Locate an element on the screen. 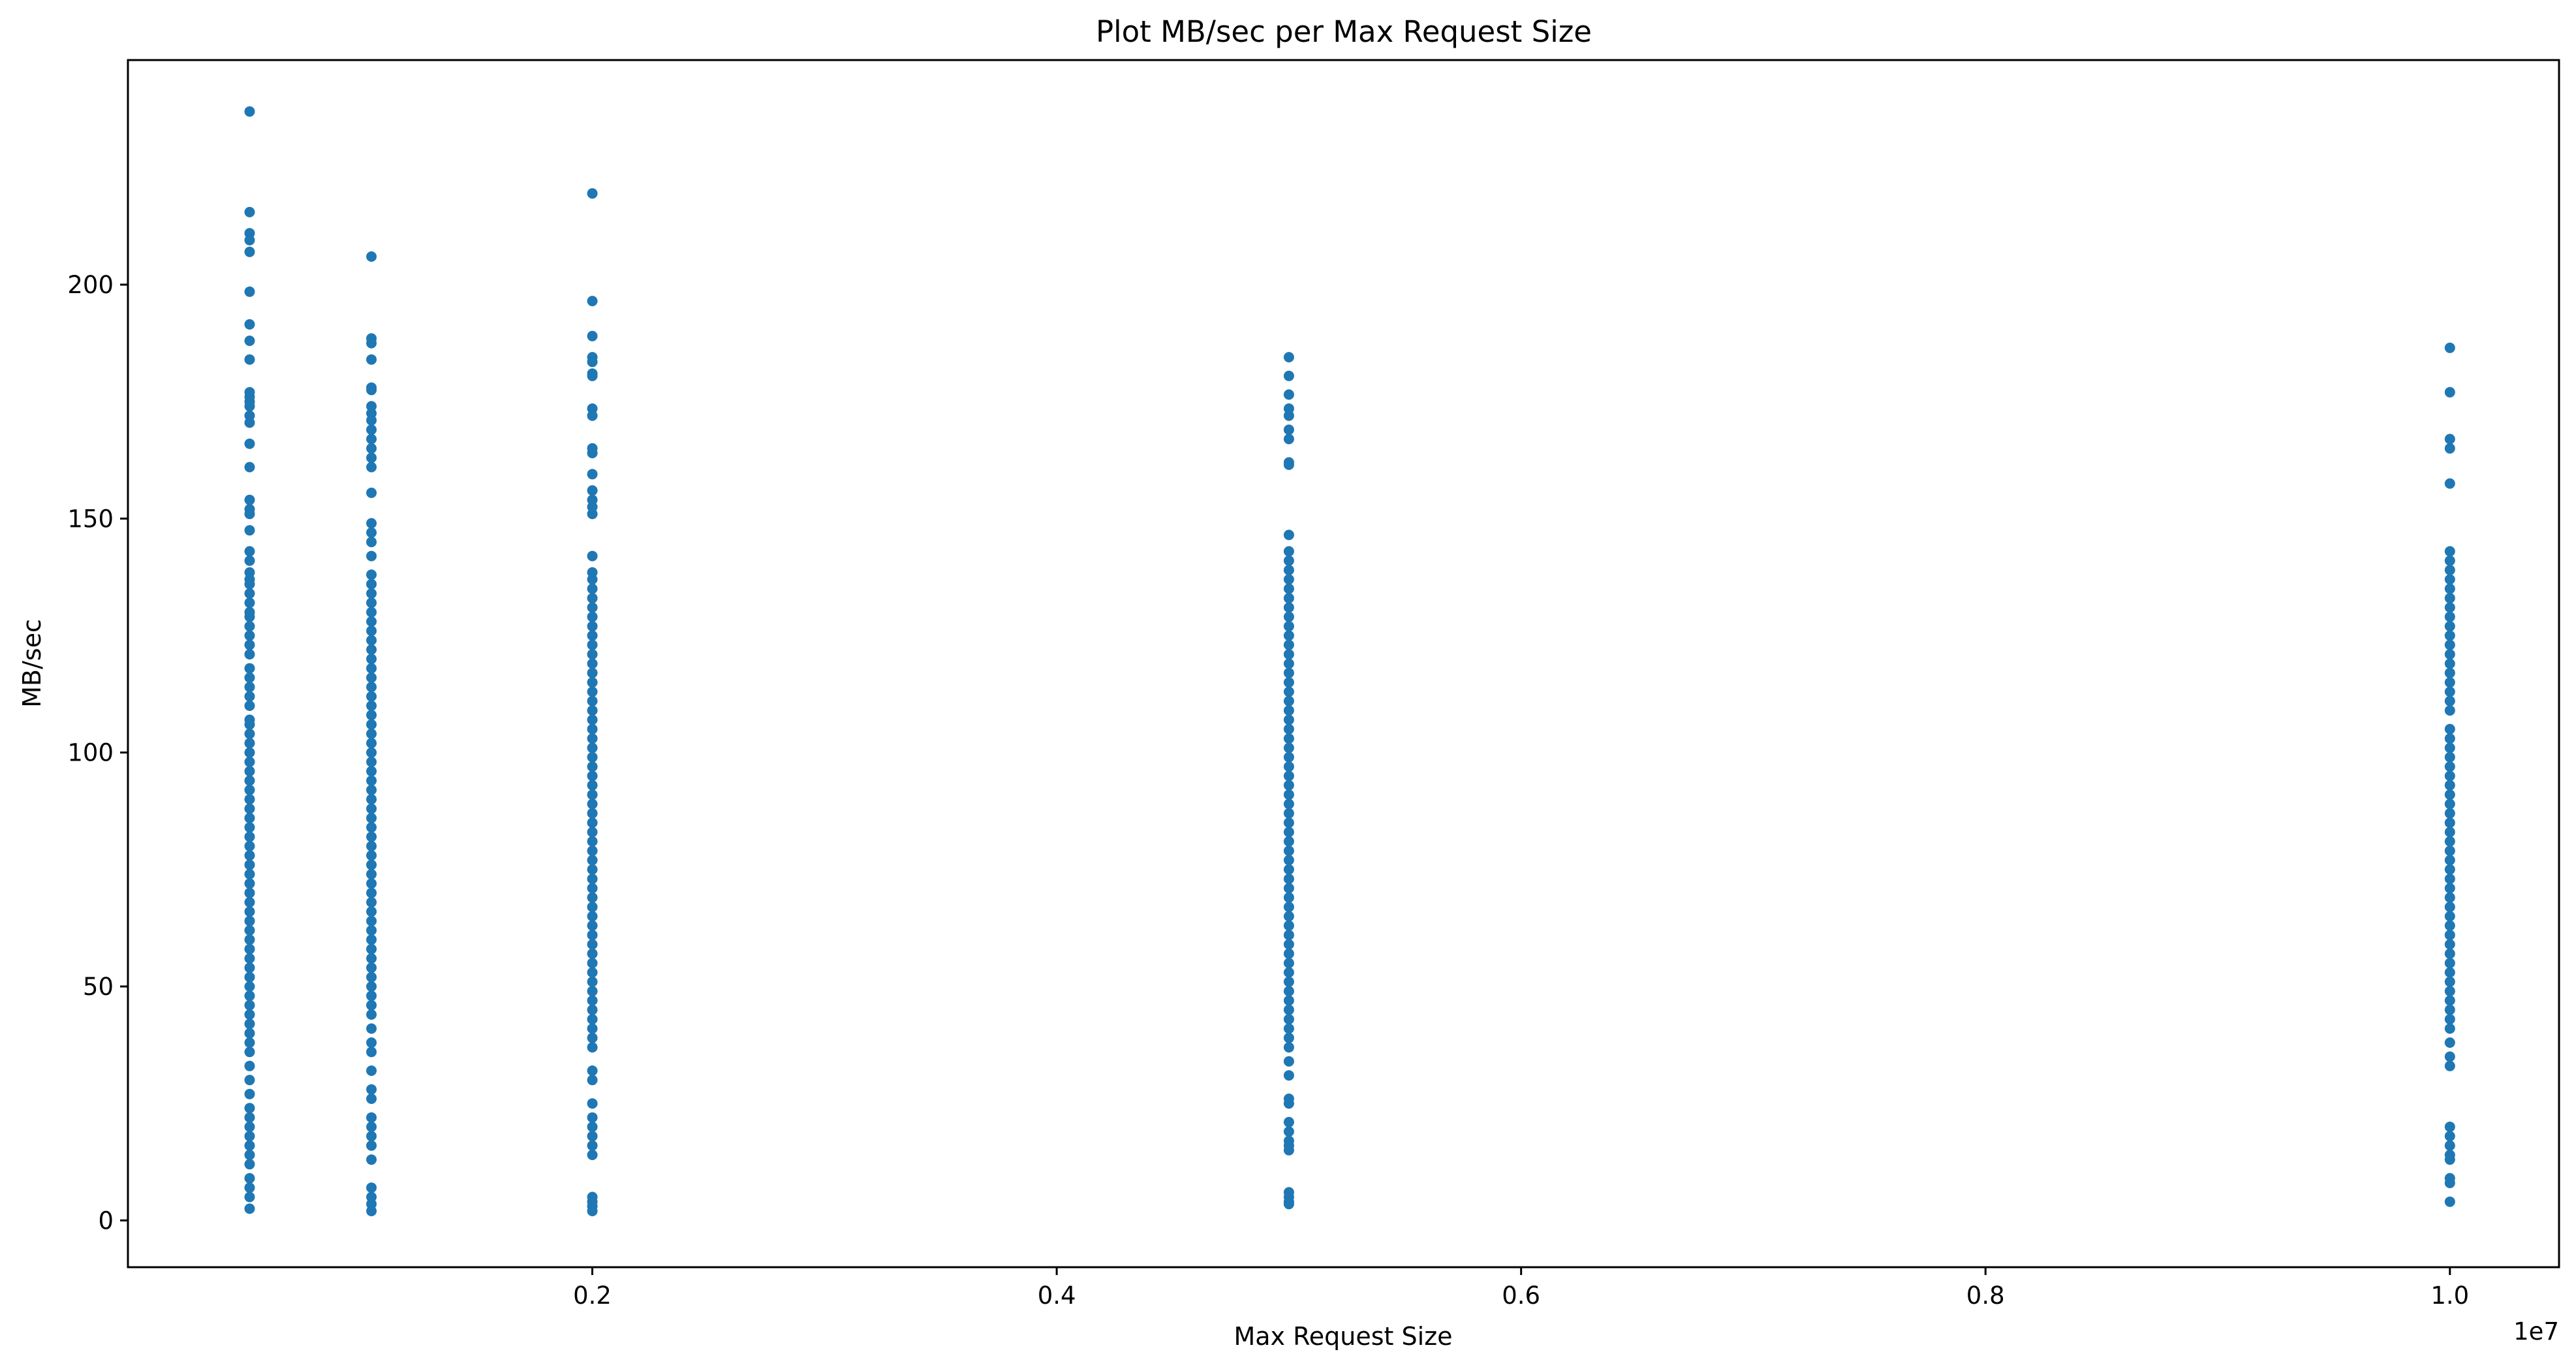  y-tick-label: 150 is located at coordinates (90, 519).